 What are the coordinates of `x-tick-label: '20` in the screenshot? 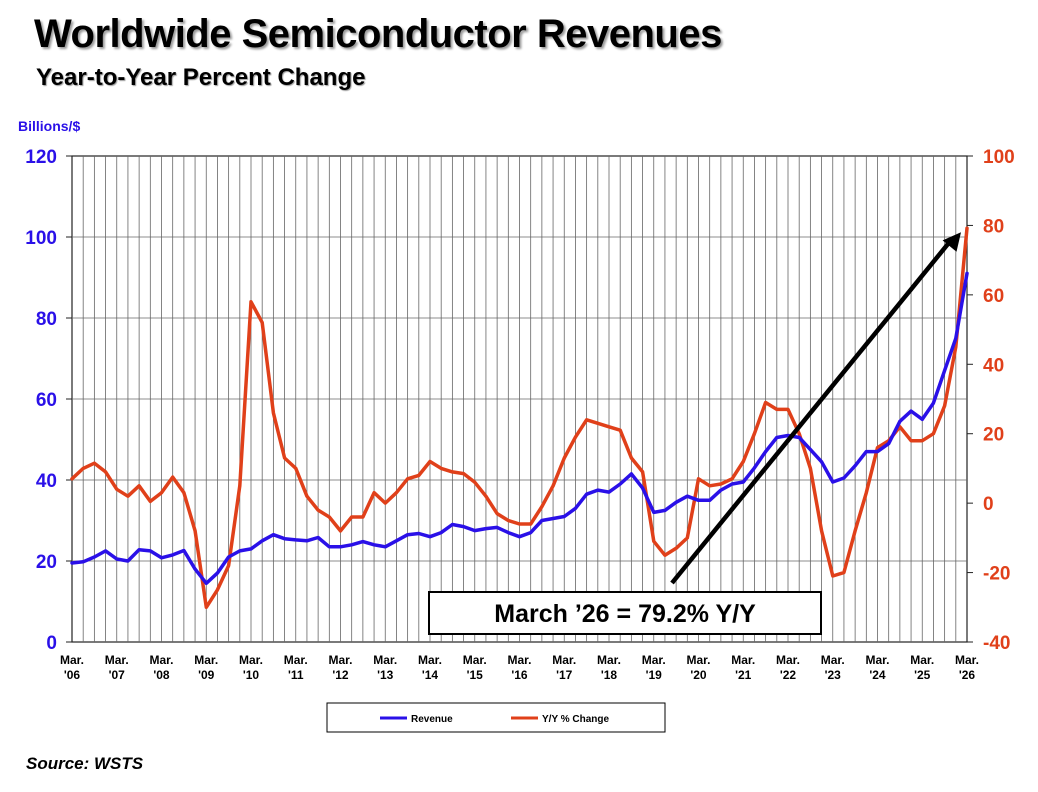 It's located at (698, 675).